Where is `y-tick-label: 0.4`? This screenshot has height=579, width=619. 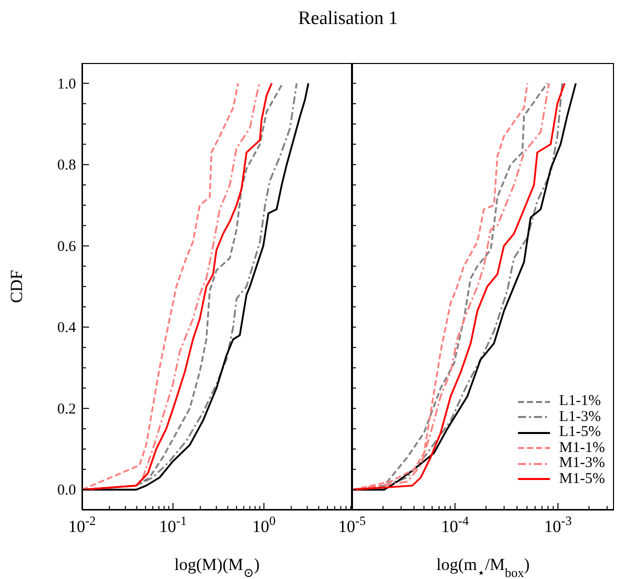 y-tick-label: 0.4 is located at coordinates (66, 328).